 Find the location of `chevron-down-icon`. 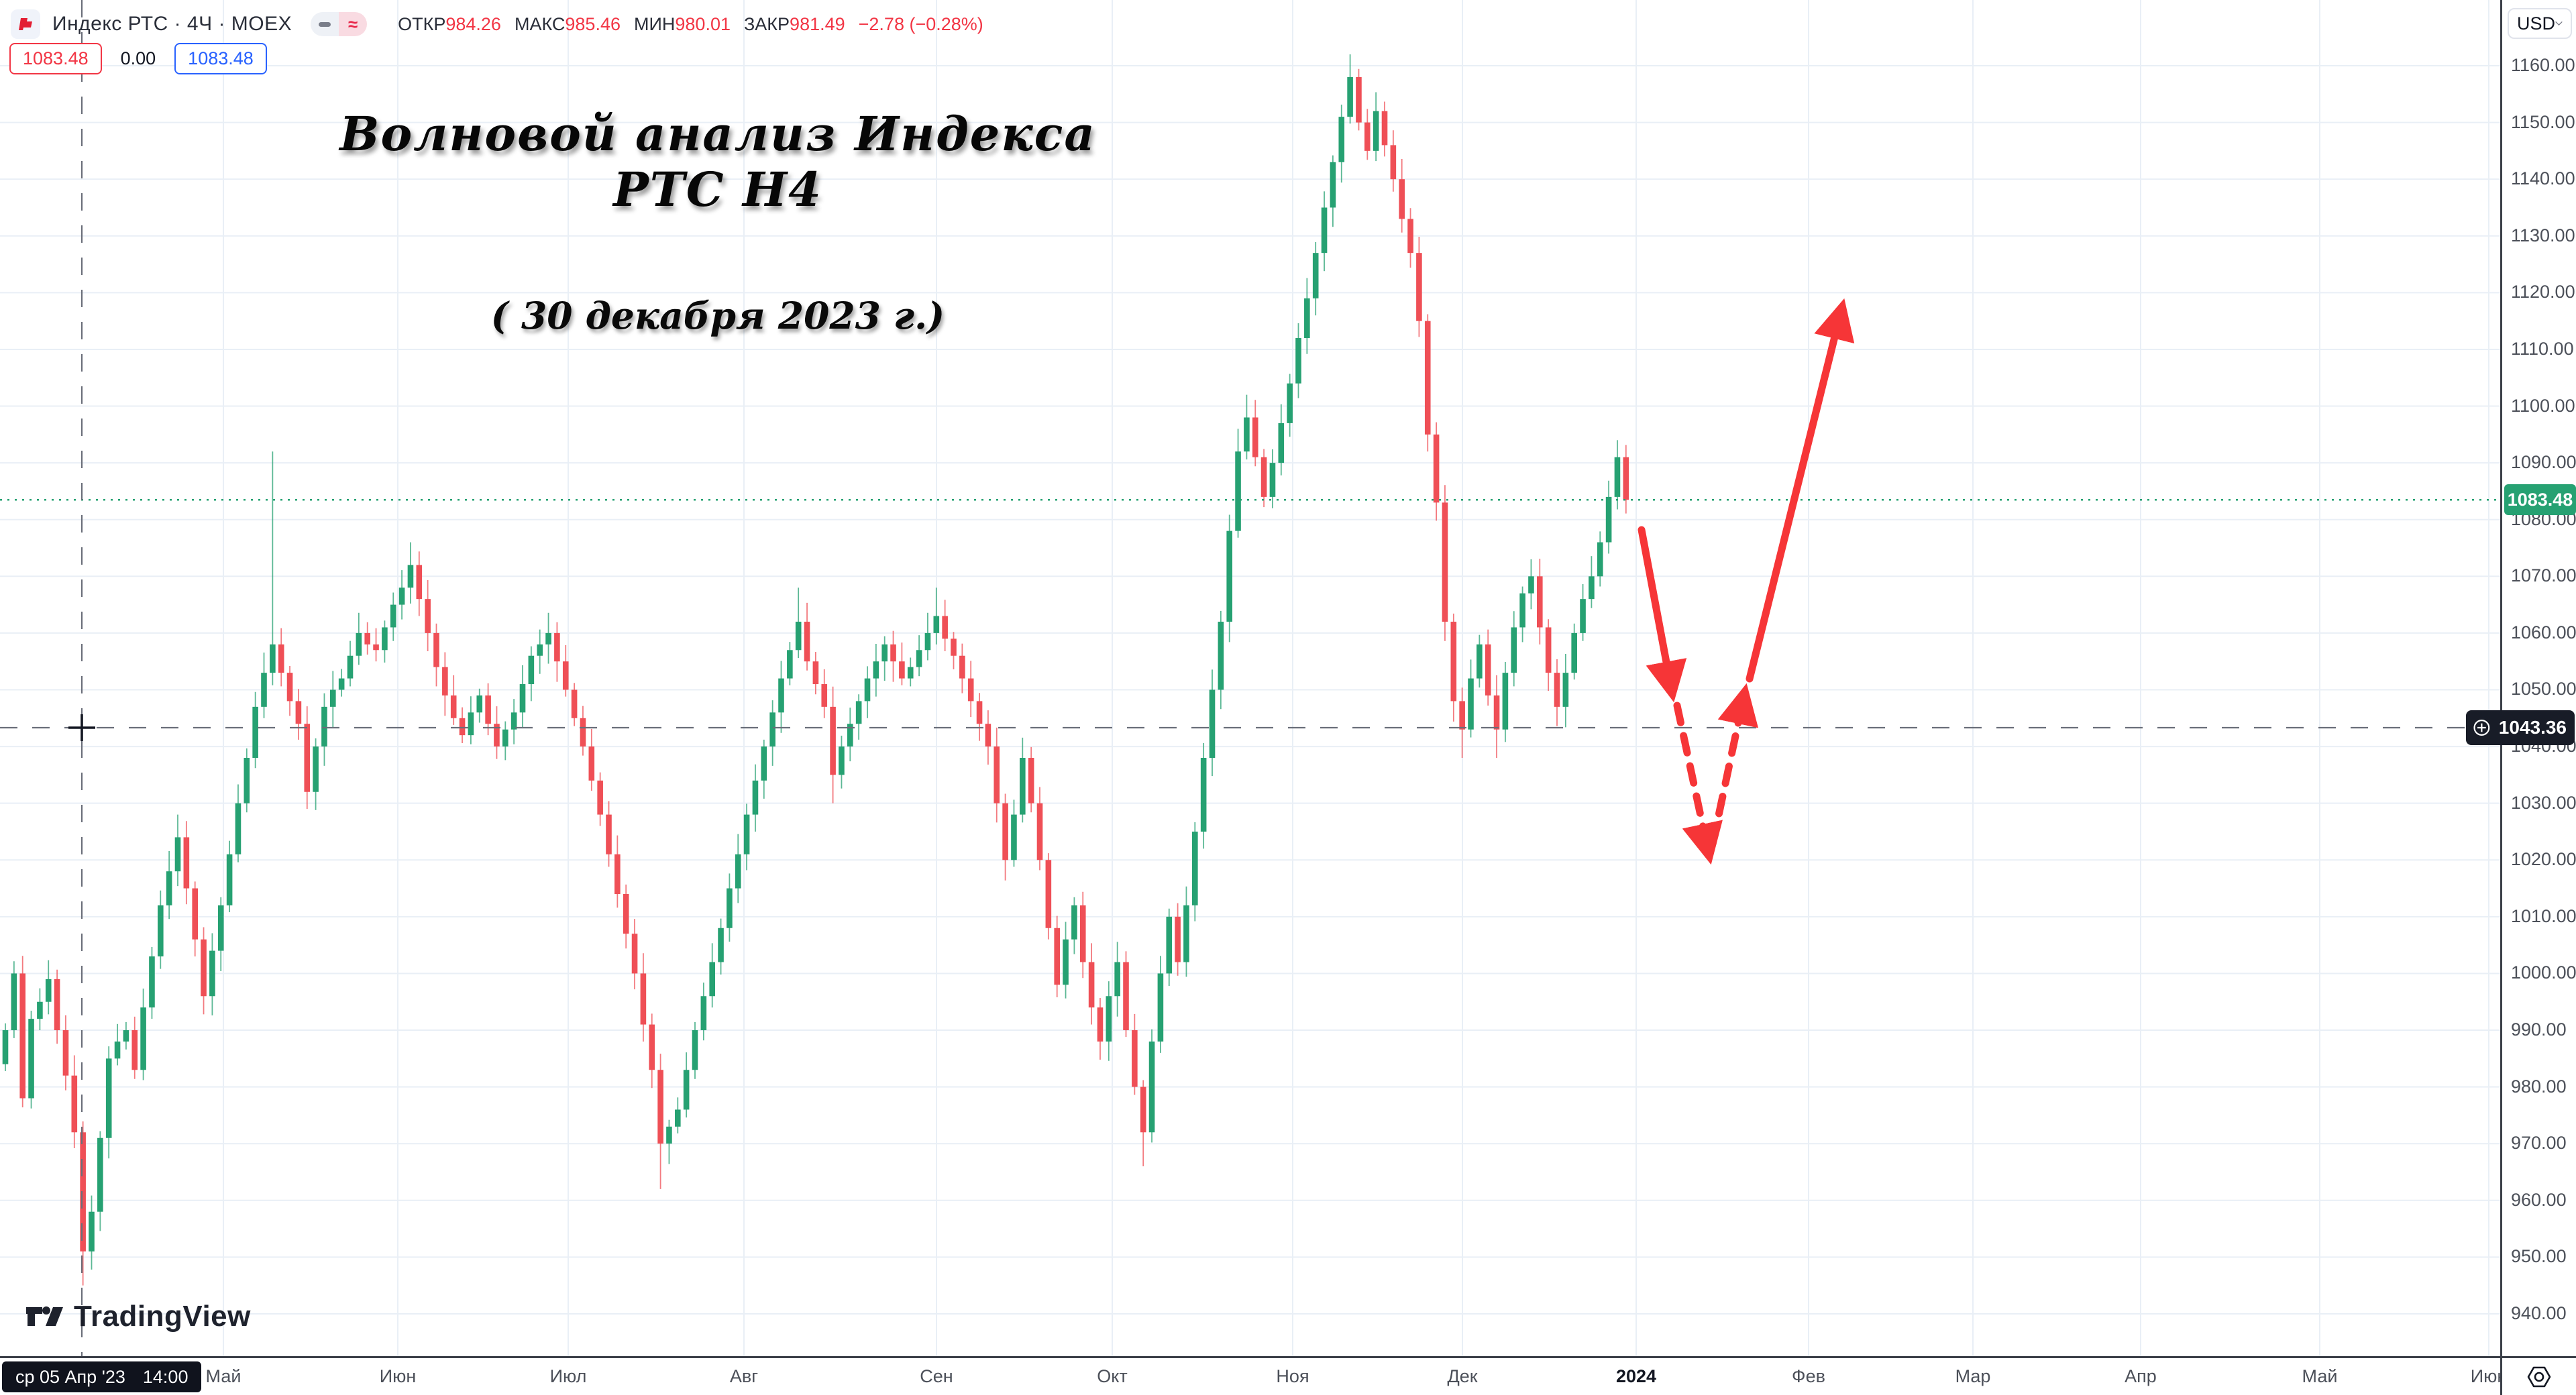

chevron-down-icon is located at coordinates (2559, 23).